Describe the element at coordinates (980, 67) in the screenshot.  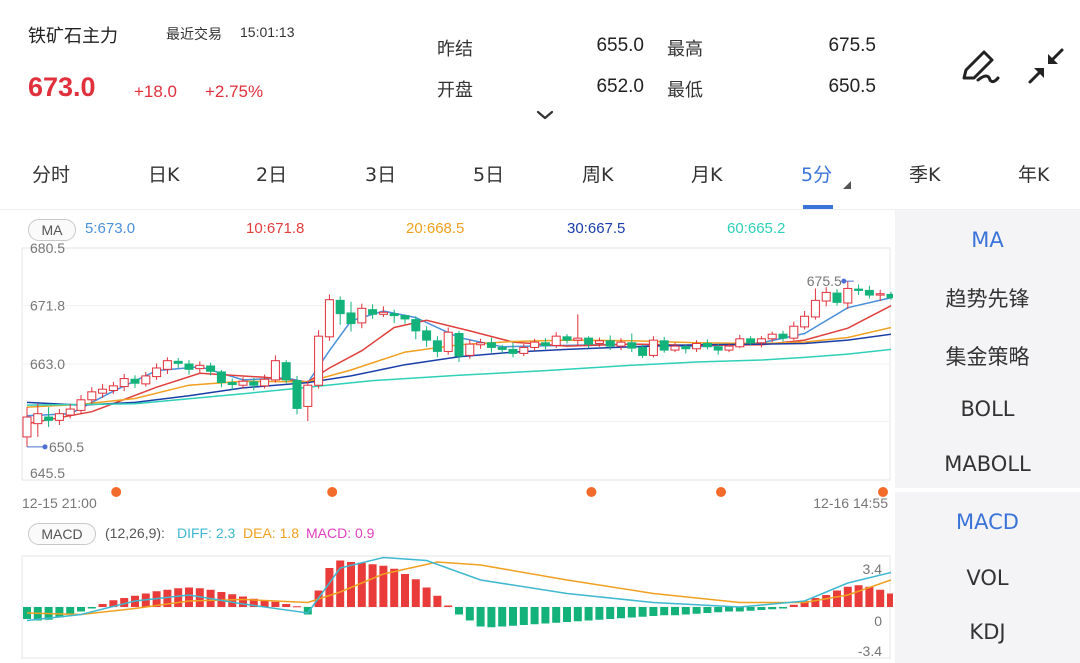
I see `draw-pen-icon` at that location.